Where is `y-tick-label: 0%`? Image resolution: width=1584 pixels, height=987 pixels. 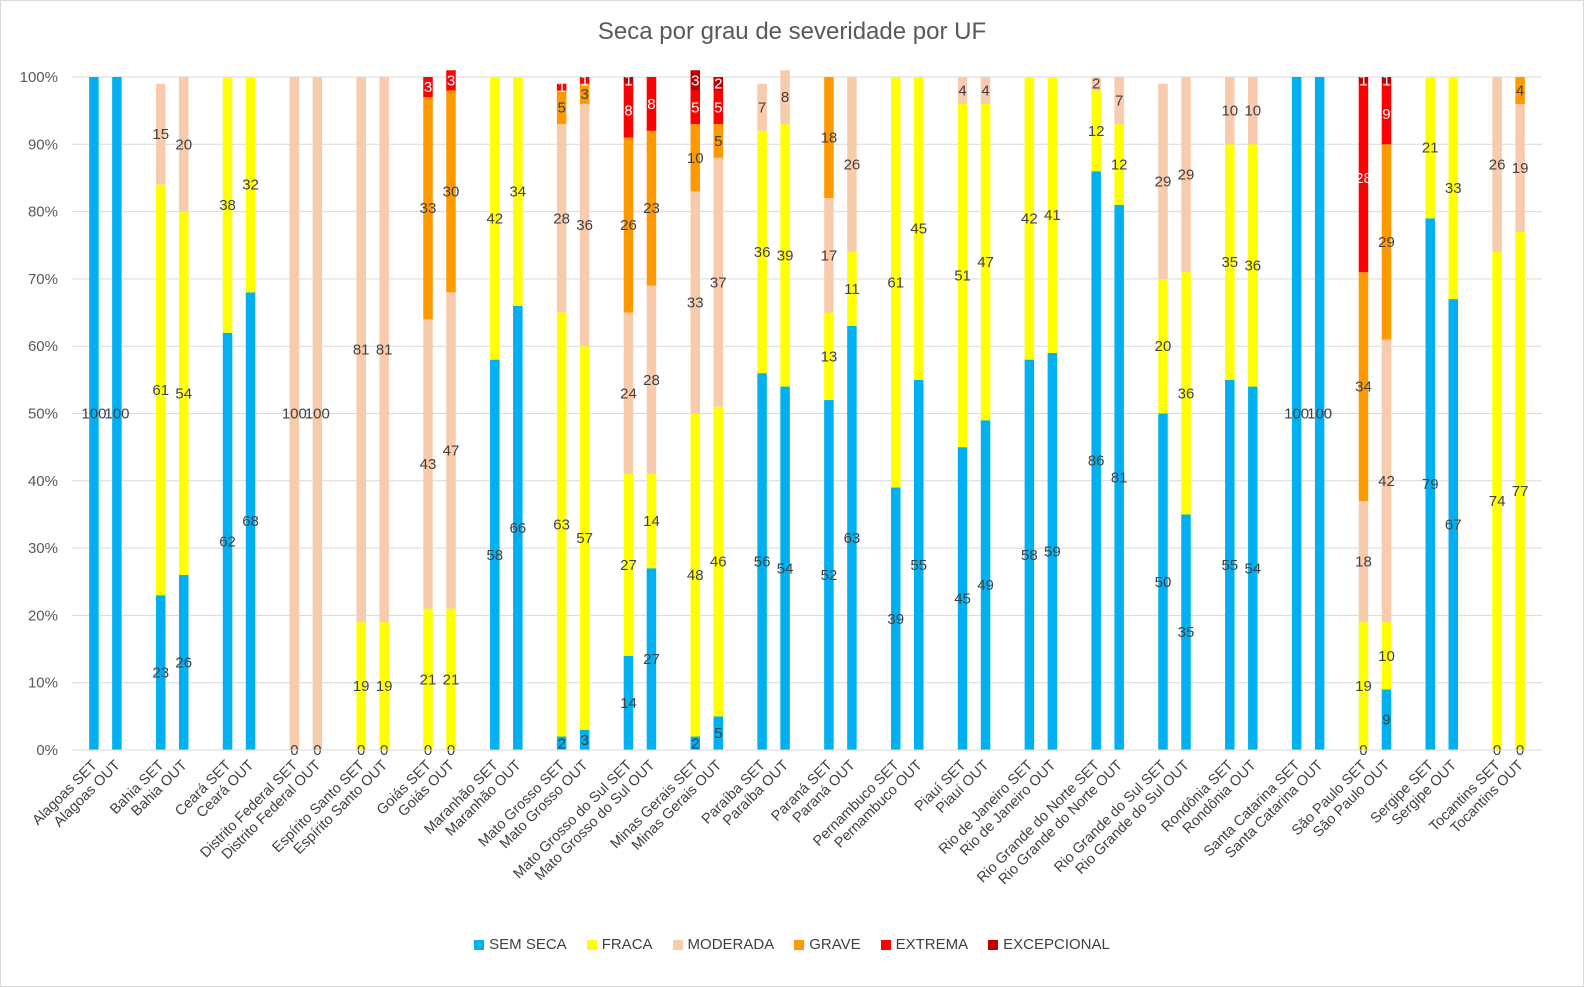 y-tick-label: 0% is located at coordinates (47, 750).